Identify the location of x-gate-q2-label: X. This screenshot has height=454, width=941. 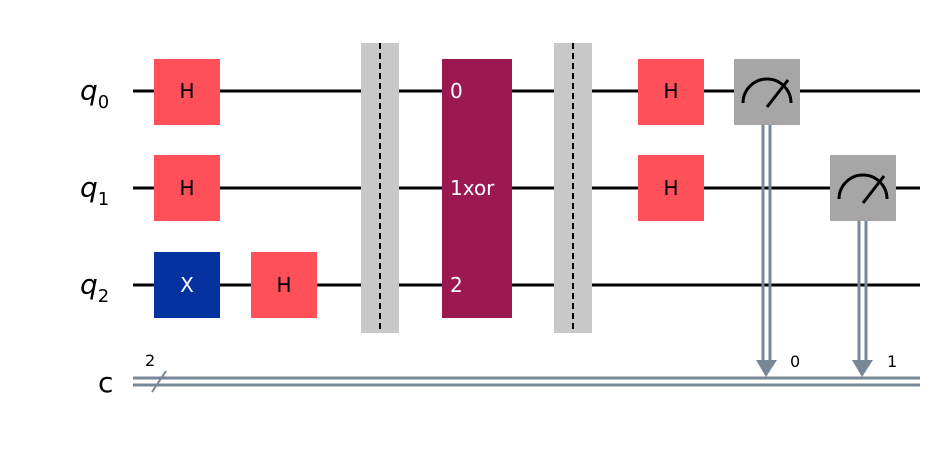
(187, 285).